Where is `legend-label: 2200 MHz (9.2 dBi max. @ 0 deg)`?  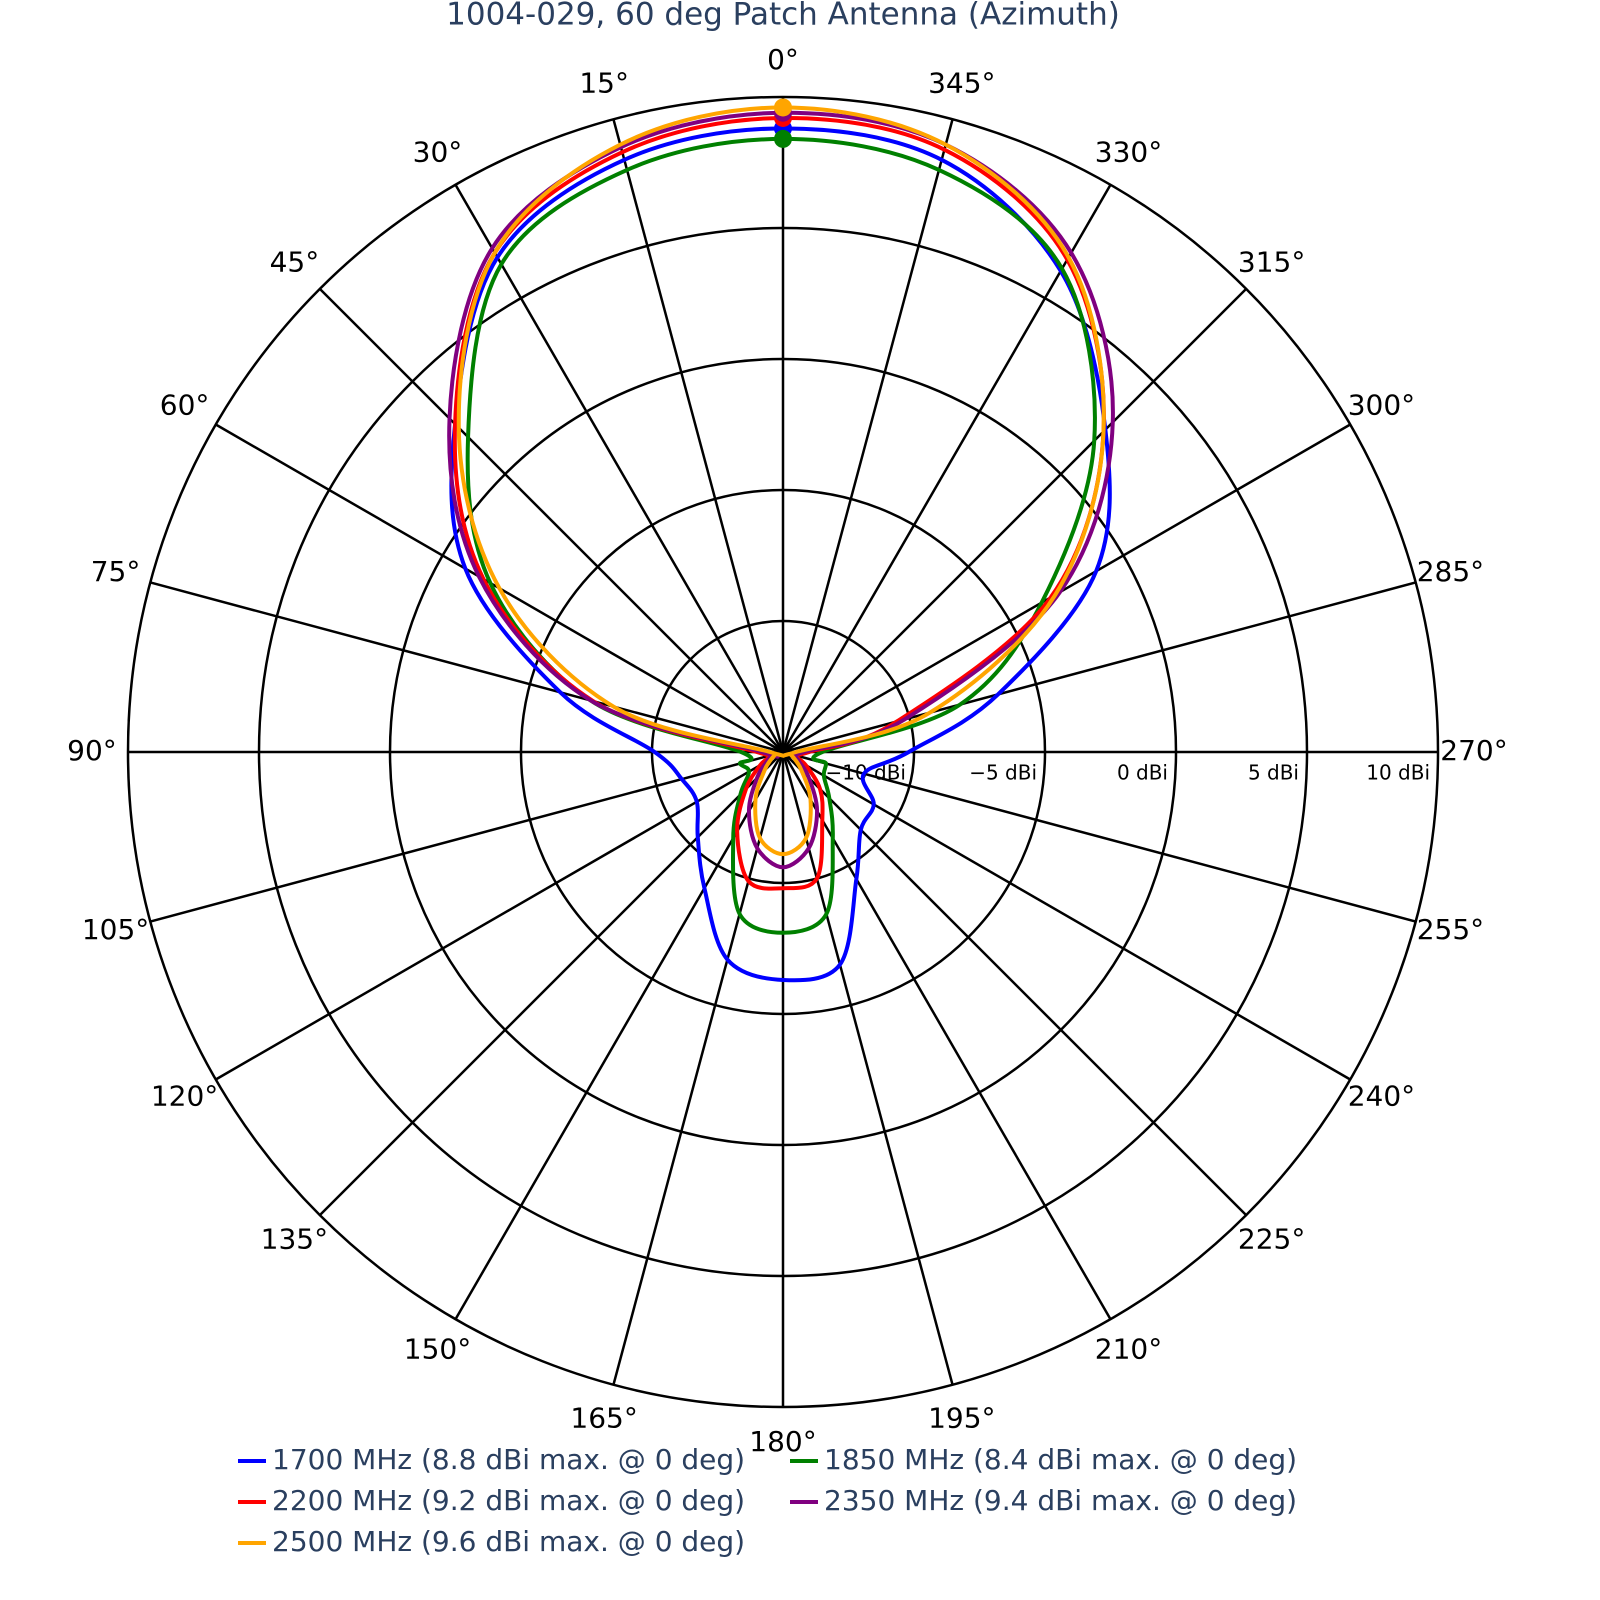
legend-label: 2200 MHz (9.2 dBi max. @ 0 deg) is located at coordinates (508, 1500).